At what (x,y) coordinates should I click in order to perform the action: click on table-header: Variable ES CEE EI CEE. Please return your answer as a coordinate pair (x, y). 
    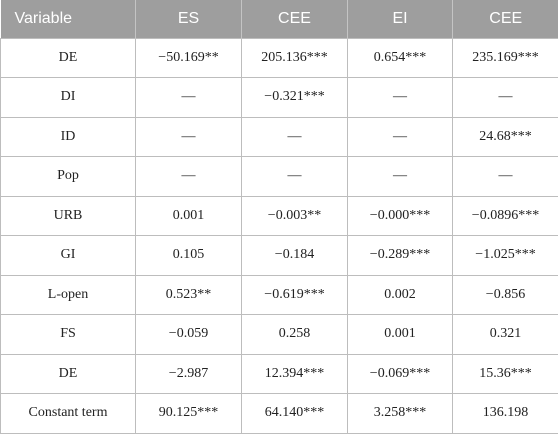
    Looking at the image, I should click on (279, 19).